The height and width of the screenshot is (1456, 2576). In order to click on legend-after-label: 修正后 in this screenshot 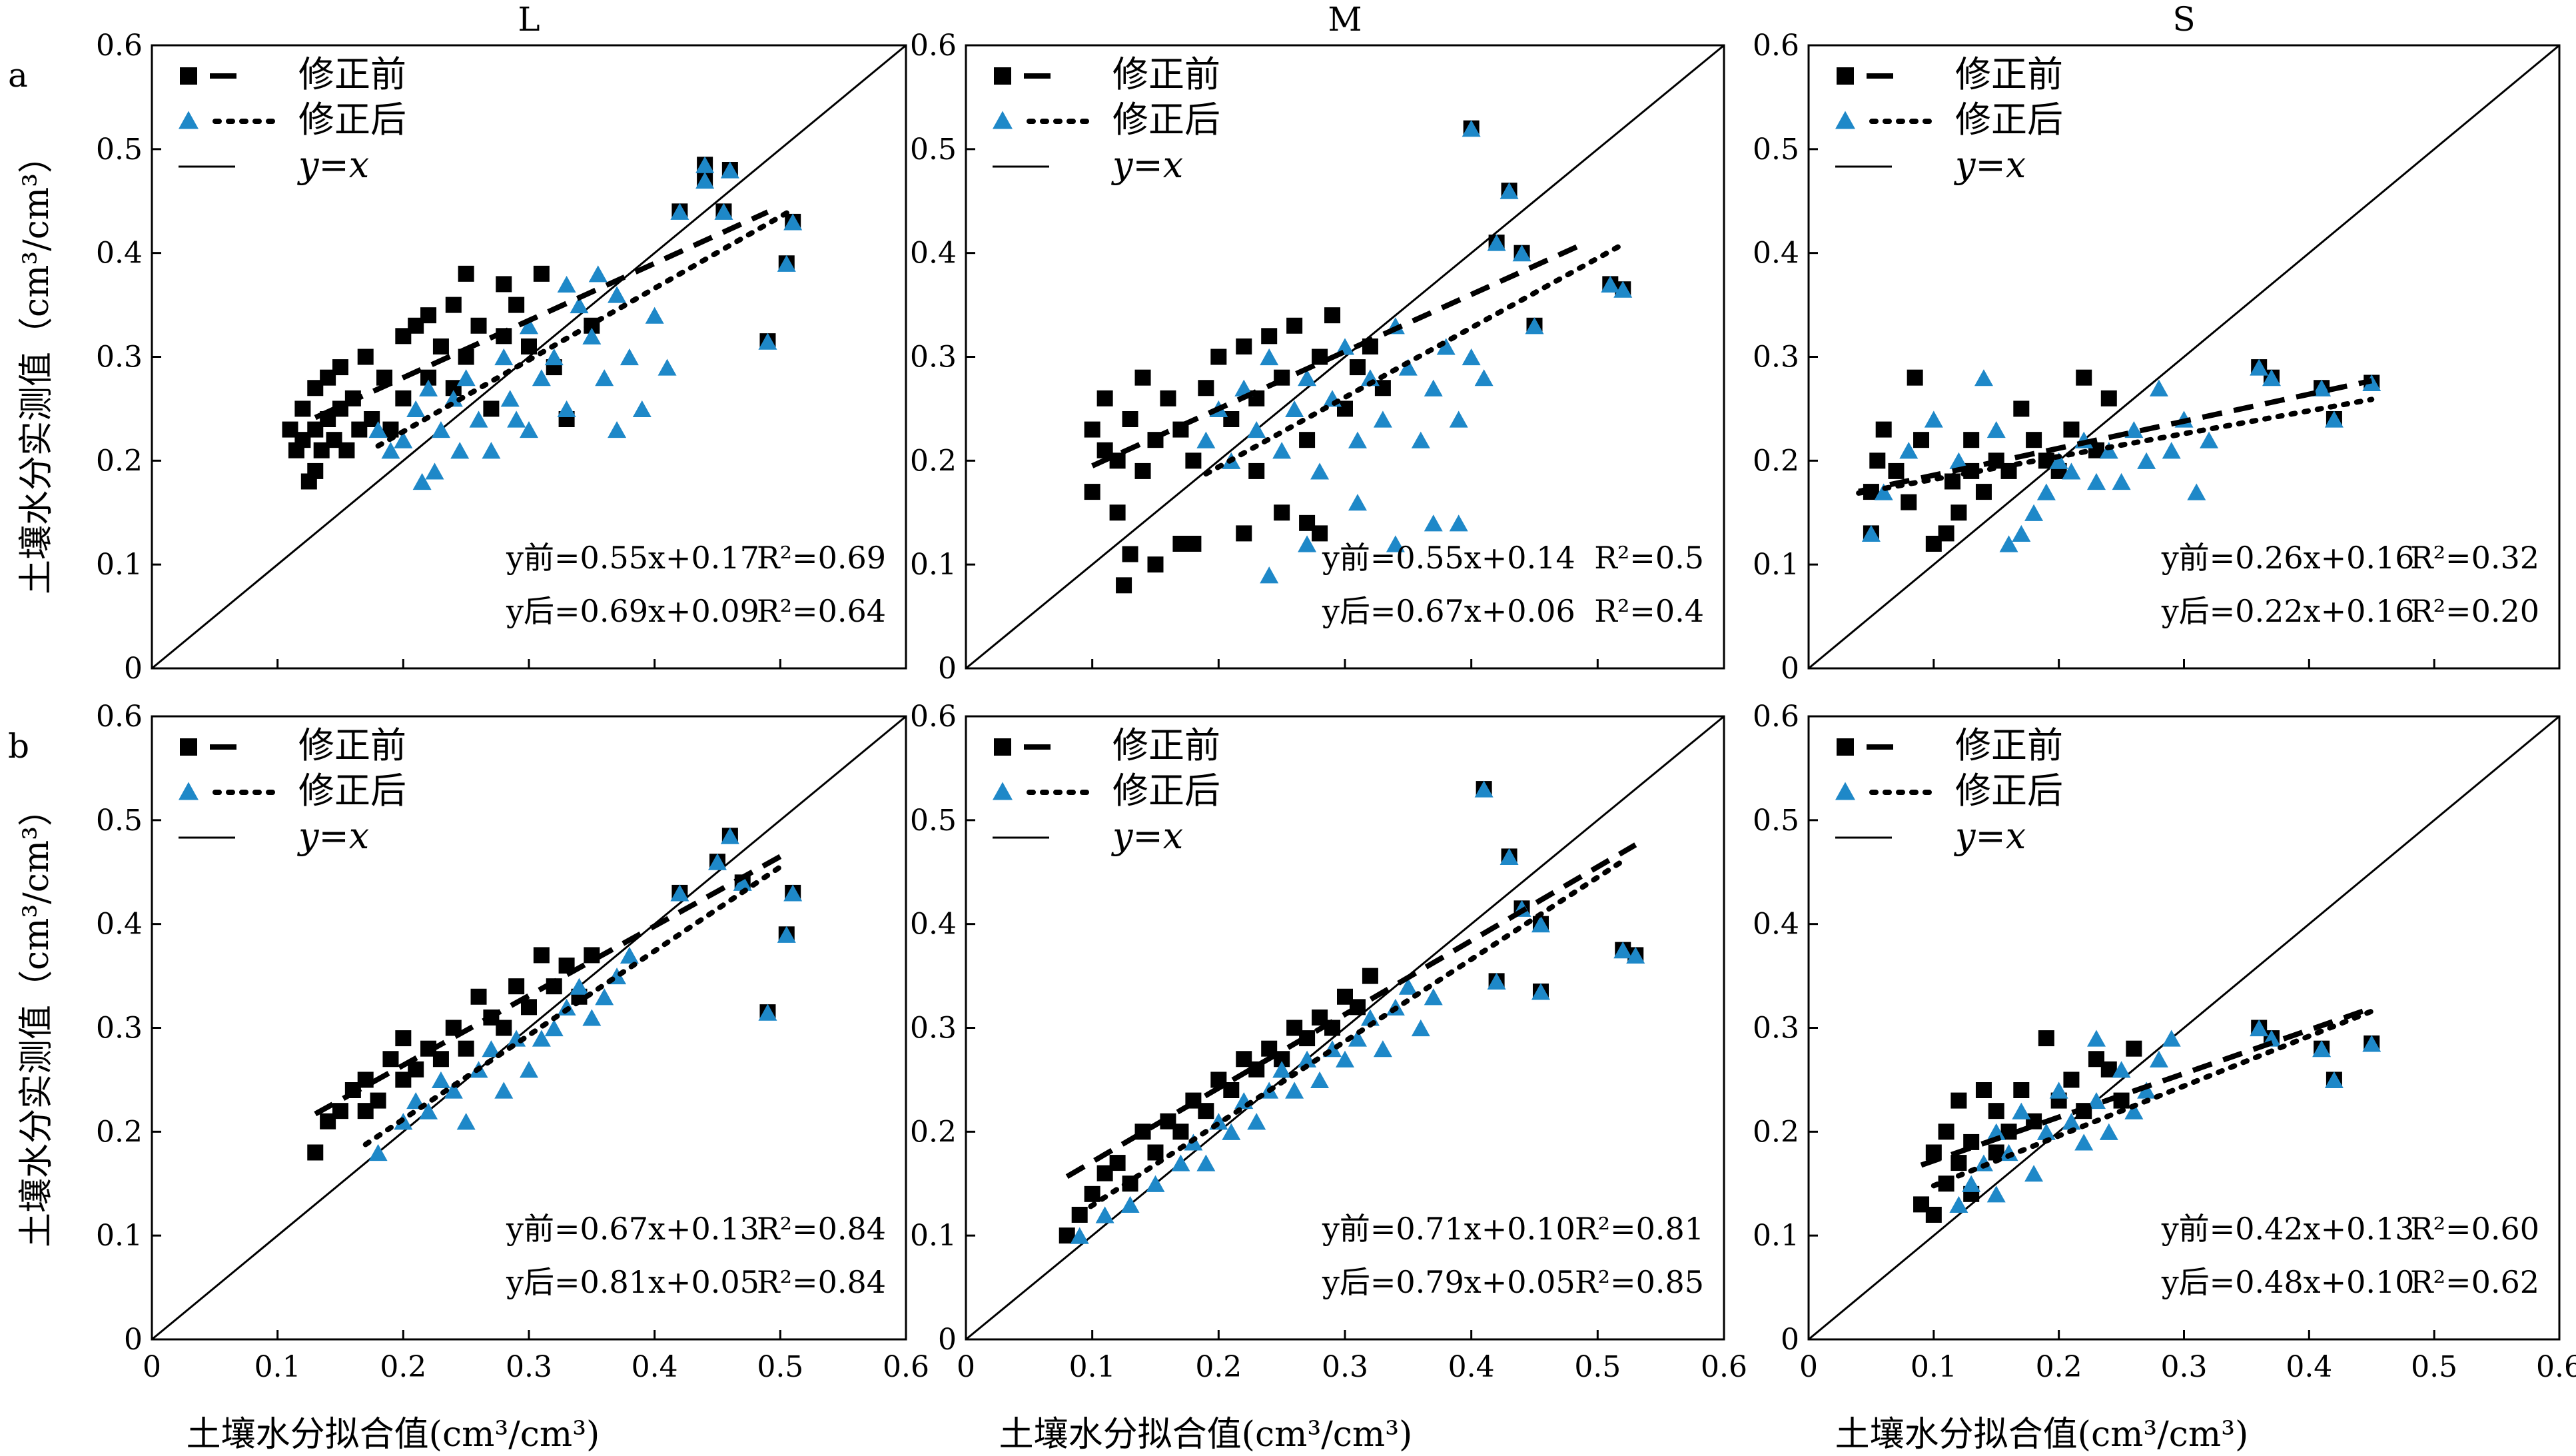, I will do `click(2009, 791)`.